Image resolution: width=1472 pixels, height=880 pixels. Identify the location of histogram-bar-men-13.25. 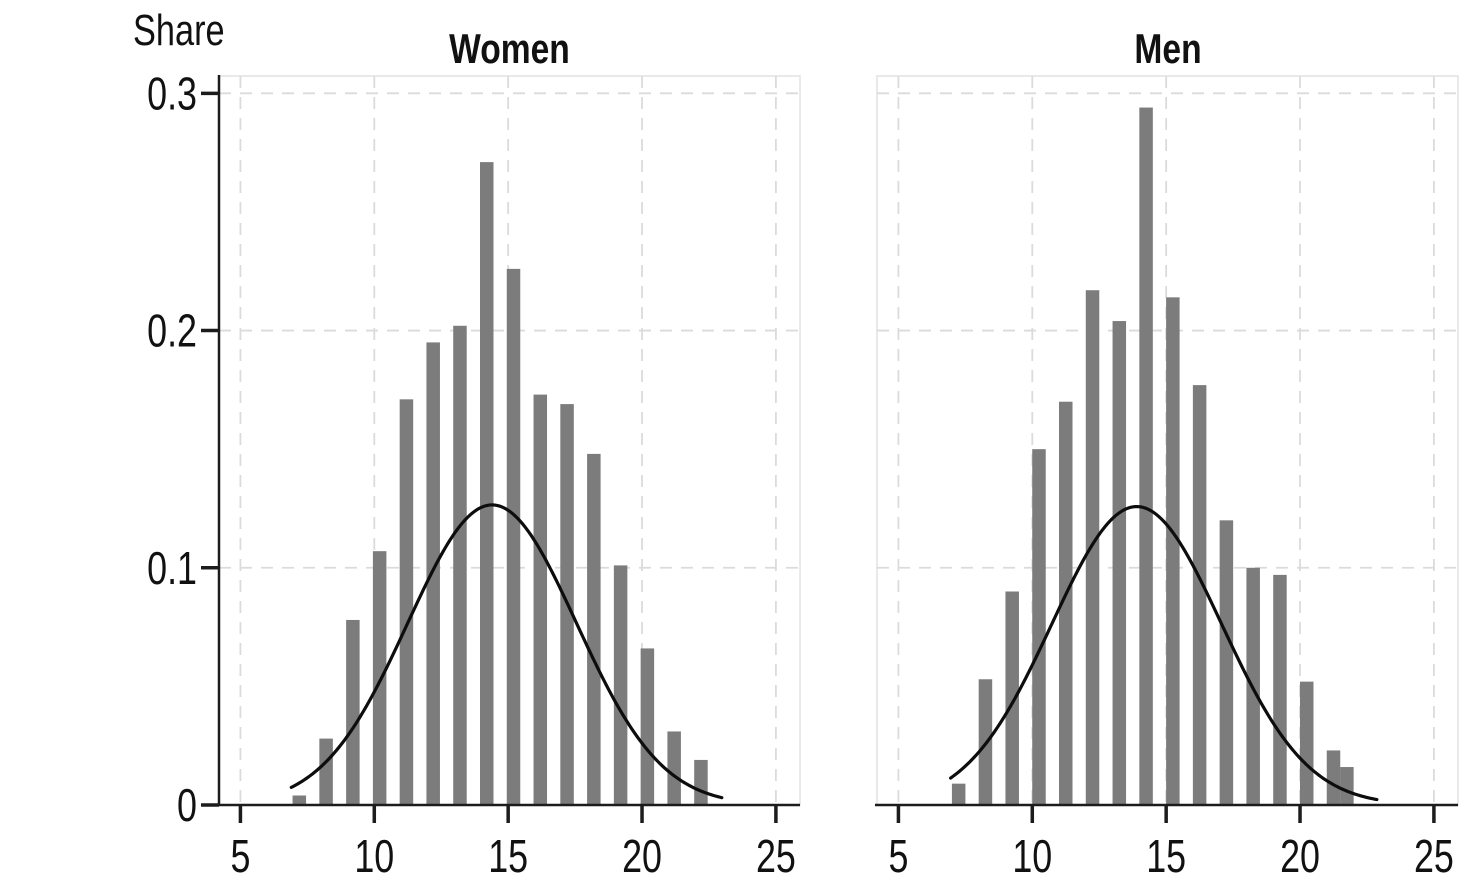
(1119, 563).